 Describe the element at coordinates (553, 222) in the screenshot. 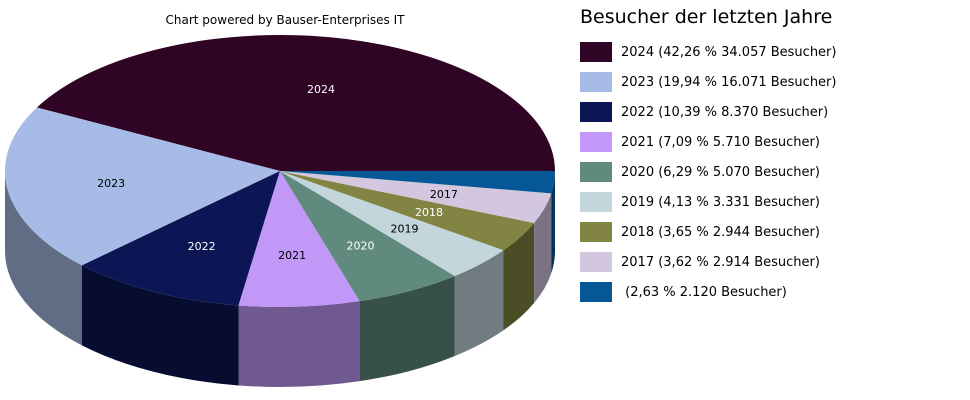

I see `pie-side-rest` at that location.